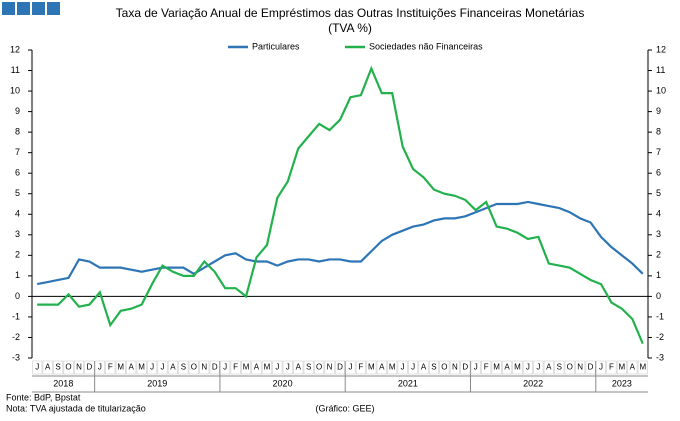 The width and height of the screenshot is (680, 421). What do you see at coordinates (661, 90) in the screenshot?
I see `y2-tick-label: 10` at bounding box center [661, 90].